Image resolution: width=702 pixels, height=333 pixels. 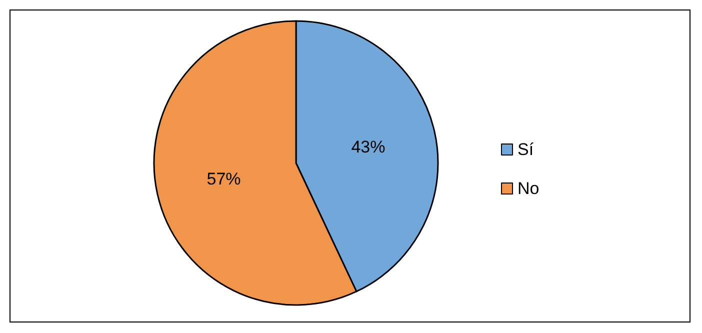 What do you see at coordinates (368, 146) in the screenshot?
I see `data-label: 43%` at bounding box center [368, 146].